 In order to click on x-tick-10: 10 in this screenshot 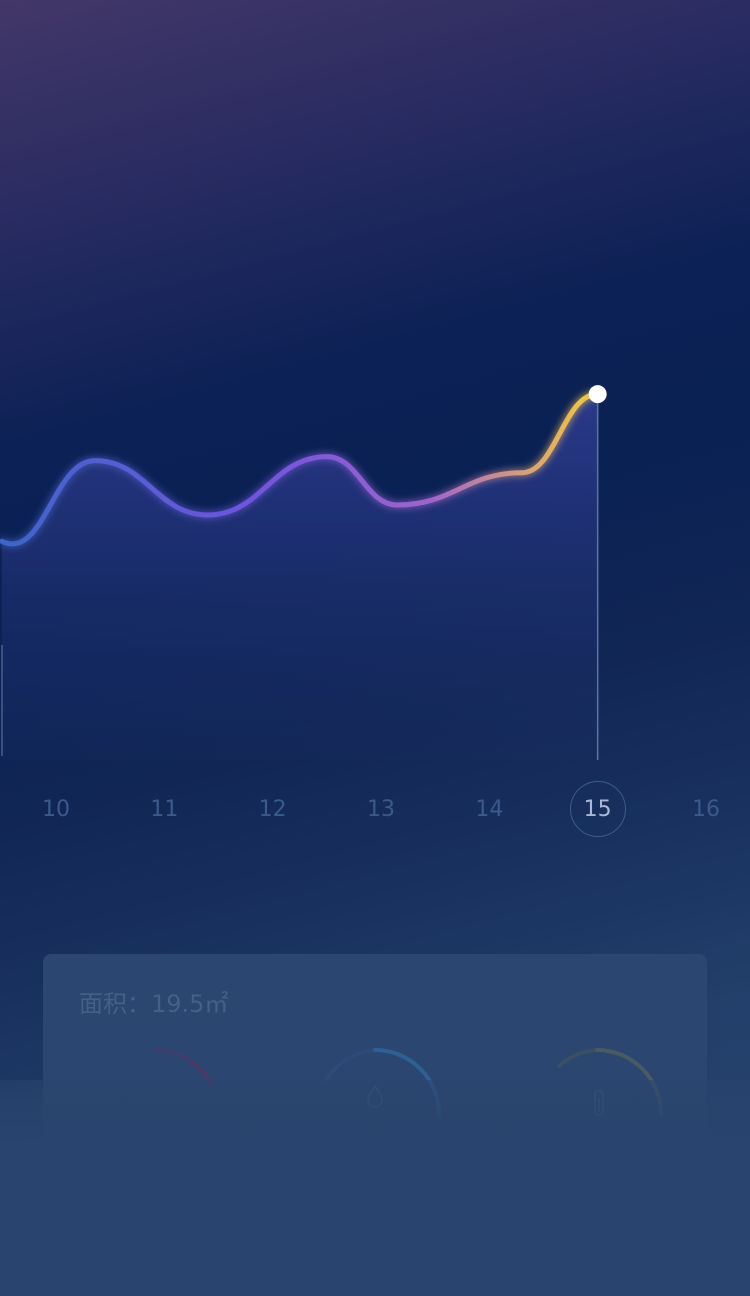, I will do `click(56, 809)`.